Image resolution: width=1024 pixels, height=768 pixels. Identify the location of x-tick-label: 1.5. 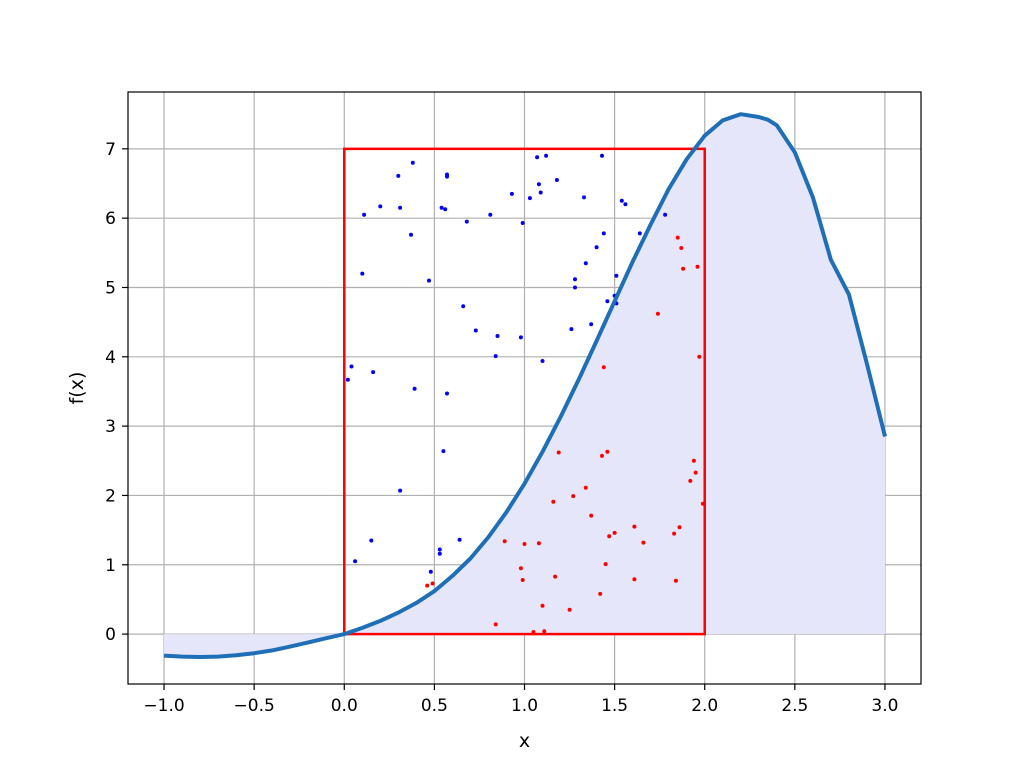
(614, 706).